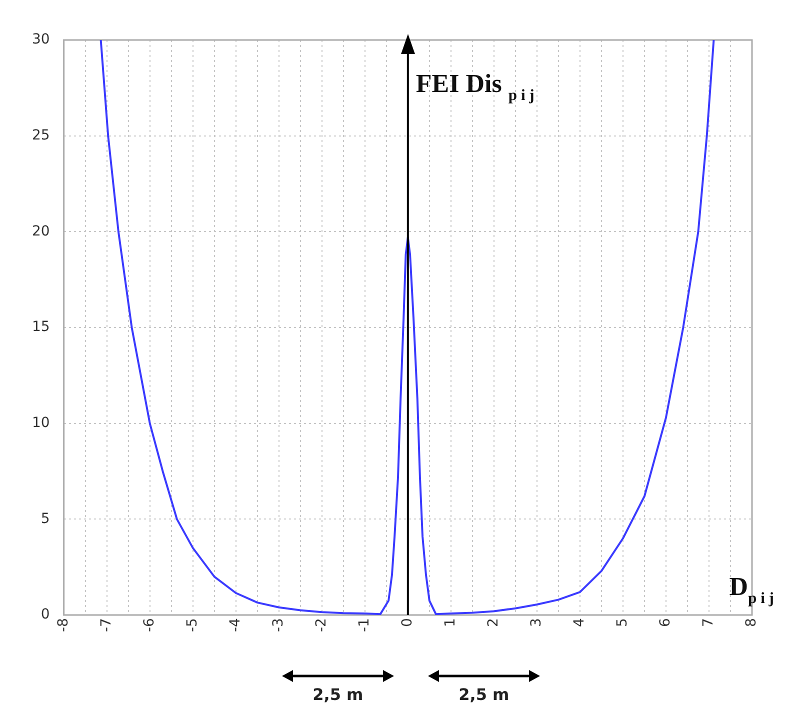 The image size is (785, 715). Describe the element at coordinates (494, 622) in the screenshot. I see `x-tick-label: 2` at that location.